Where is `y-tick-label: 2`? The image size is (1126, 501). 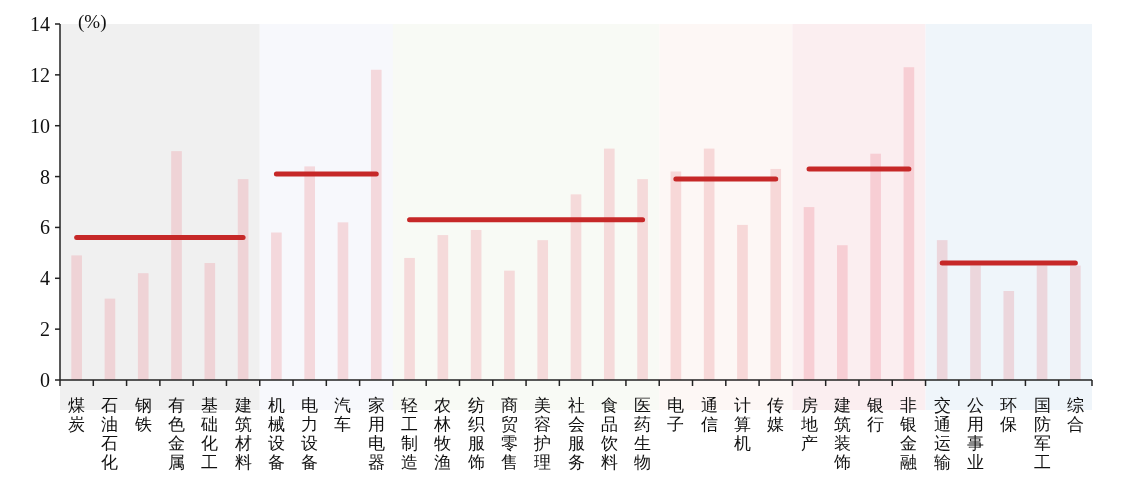 y-tick-label: 2 is located at coordinates (45, 329).